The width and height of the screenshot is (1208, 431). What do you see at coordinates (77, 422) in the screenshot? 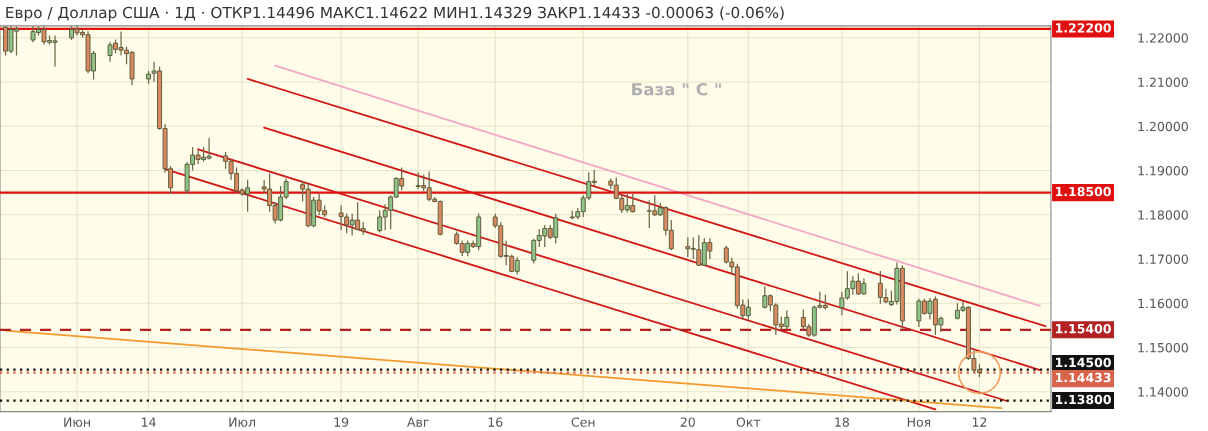
I see `x-tick-label: Июн` at bounding box center [77, 422].